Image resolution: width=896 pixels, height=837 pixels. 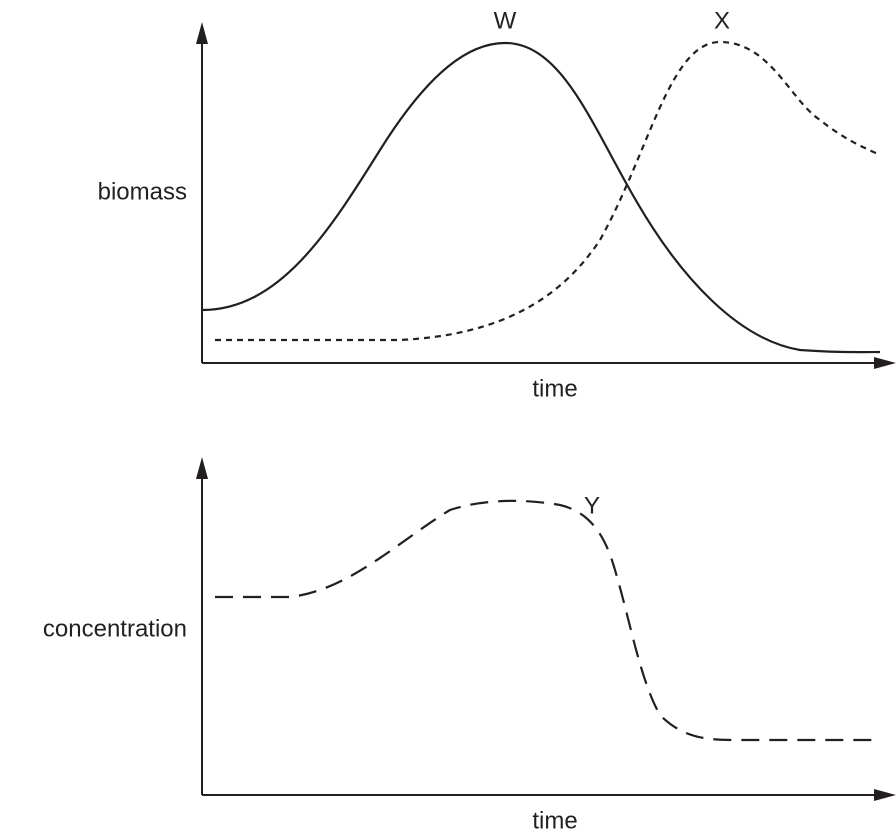 I want to click on curve-label: W, so click(x=505, y=20).